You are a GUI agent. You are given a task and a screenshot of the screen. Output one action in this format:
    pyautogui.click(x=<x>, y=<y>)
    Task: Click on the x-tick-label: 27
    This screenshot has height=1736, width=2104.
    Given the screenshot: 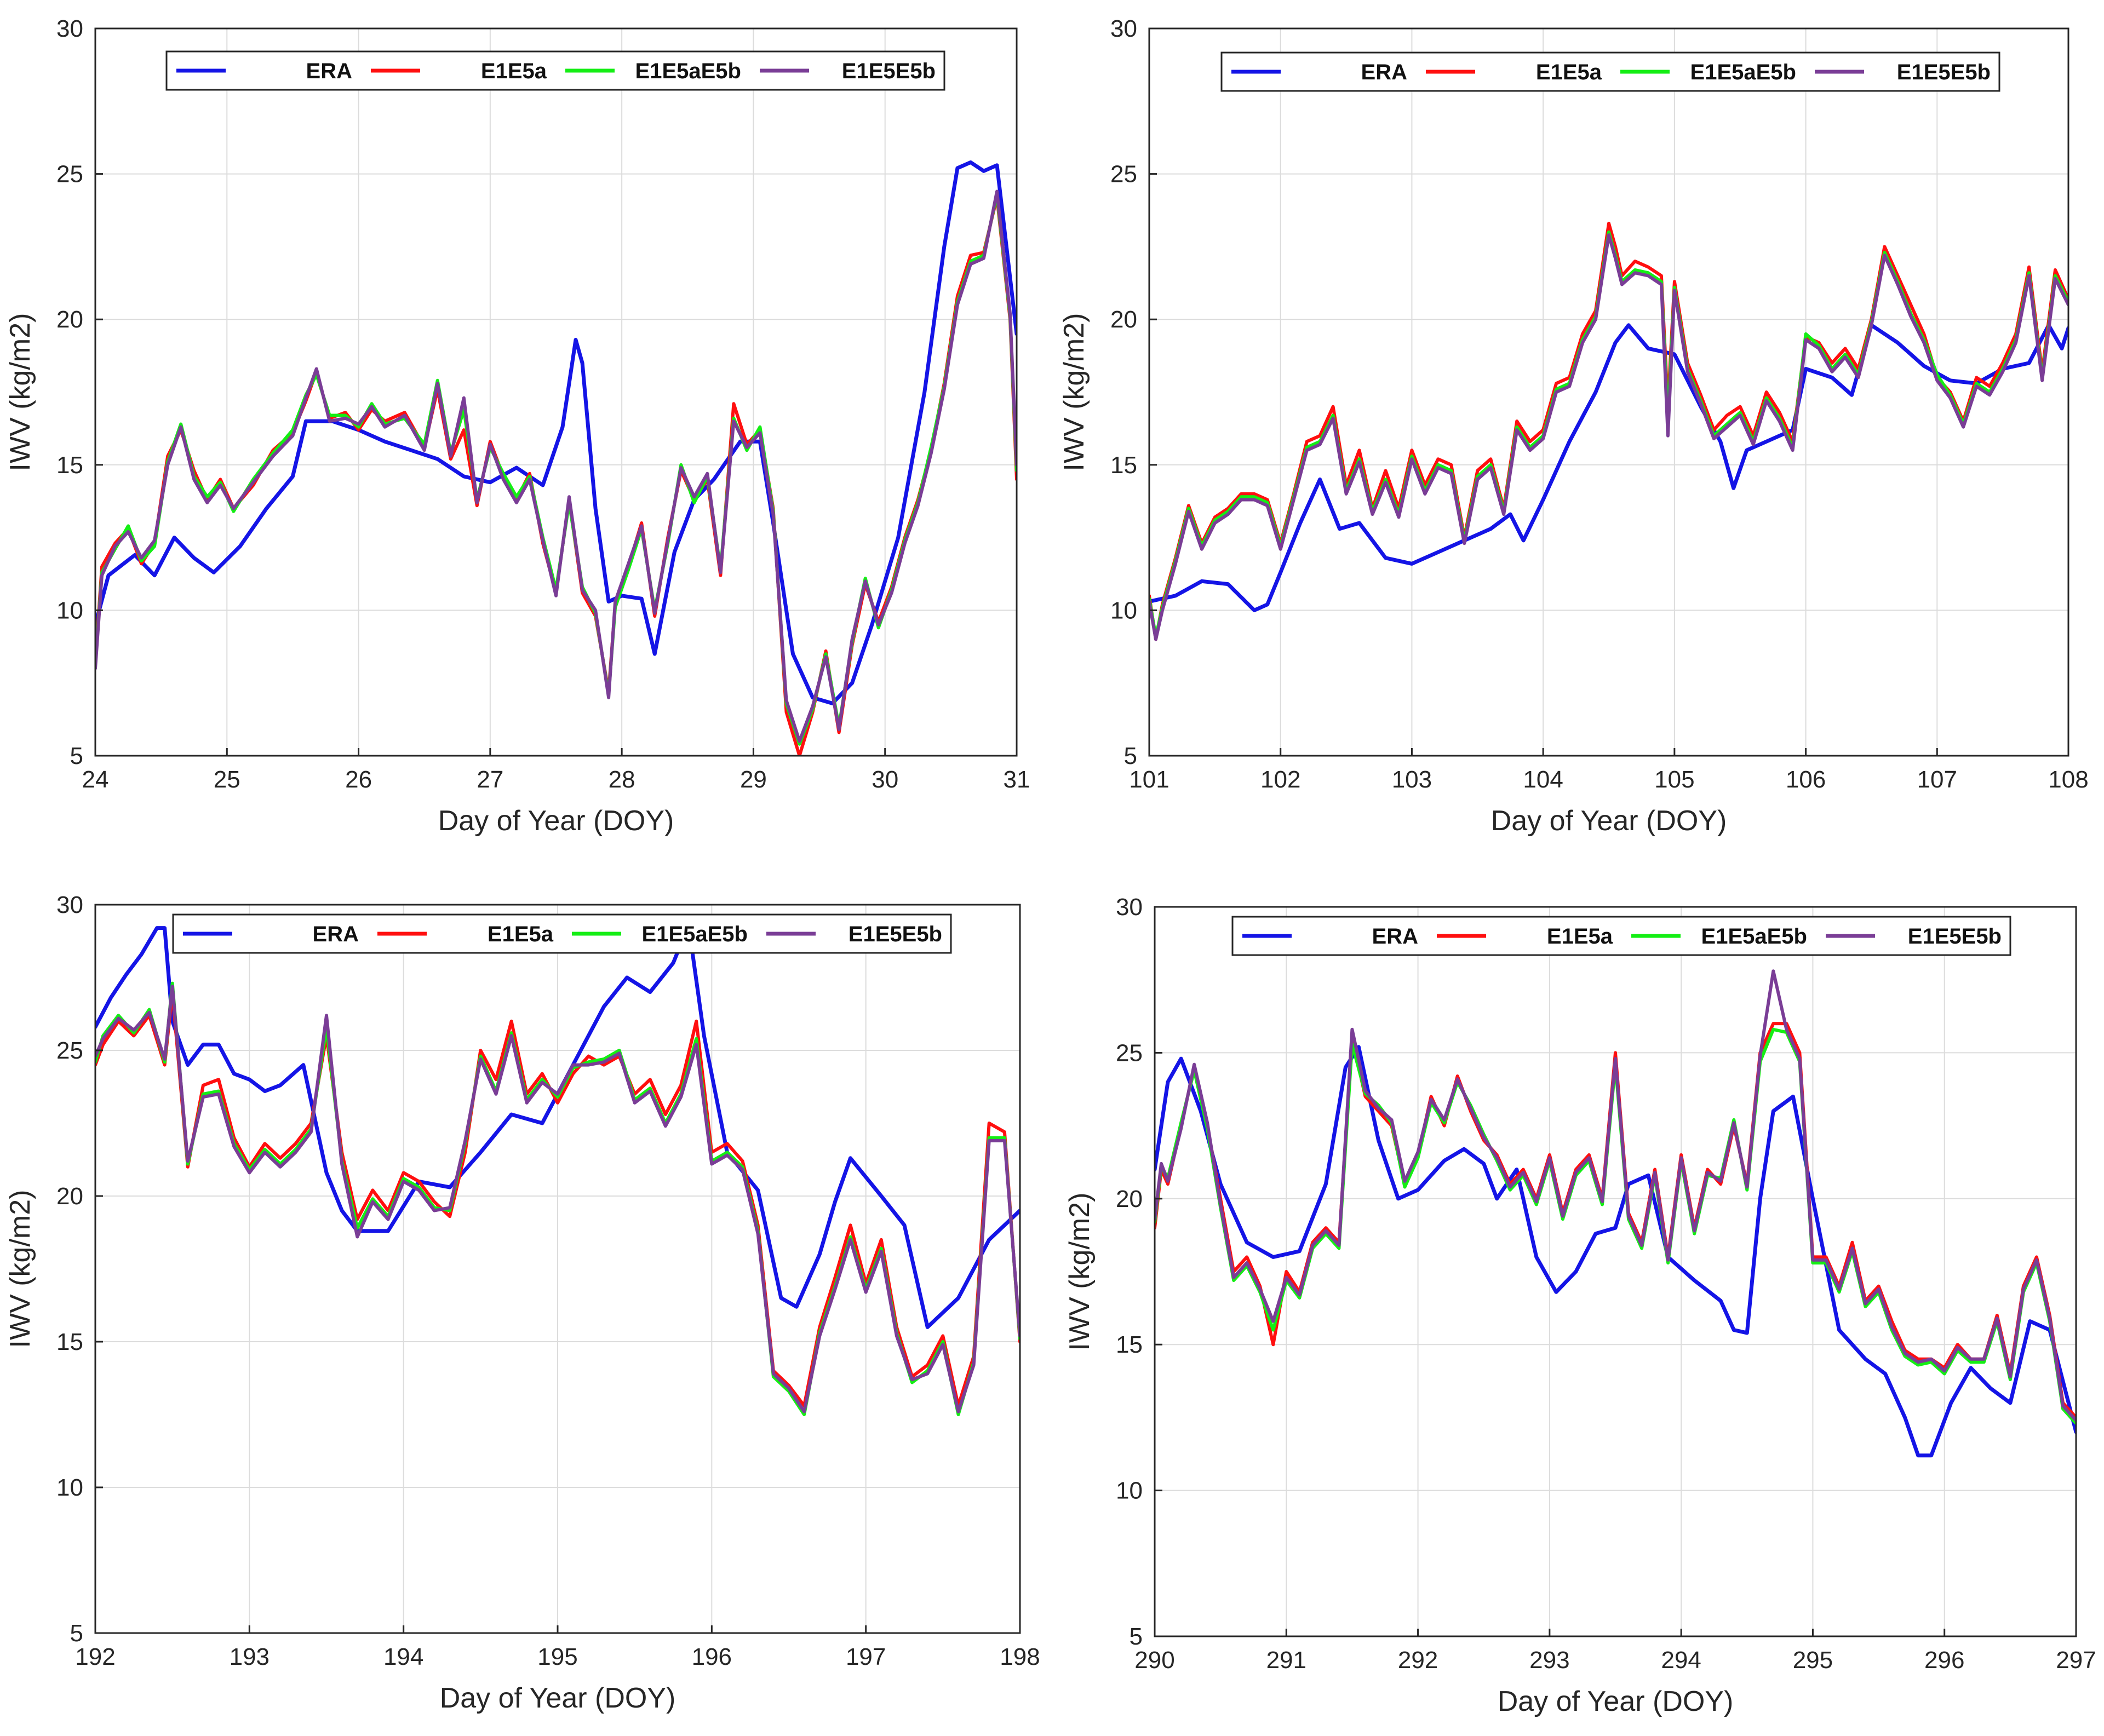 What is the action you would take?
    pyautogui.click(x=490, y=779)
    